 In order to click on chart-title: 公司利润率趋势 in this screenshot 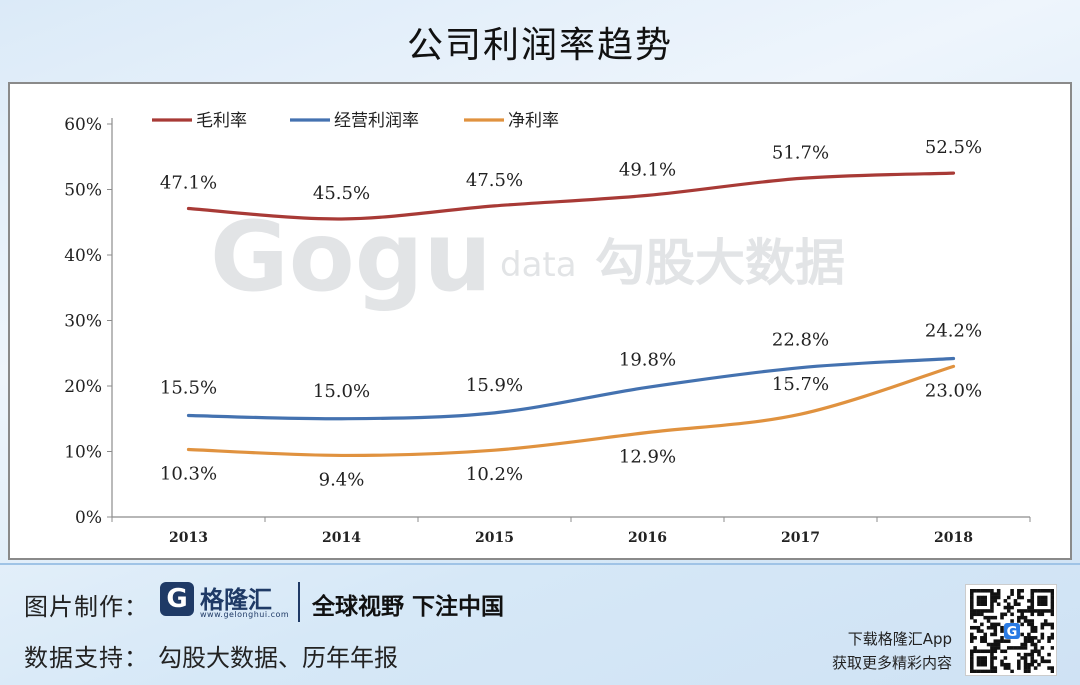, I will do `click(539, 45)`.